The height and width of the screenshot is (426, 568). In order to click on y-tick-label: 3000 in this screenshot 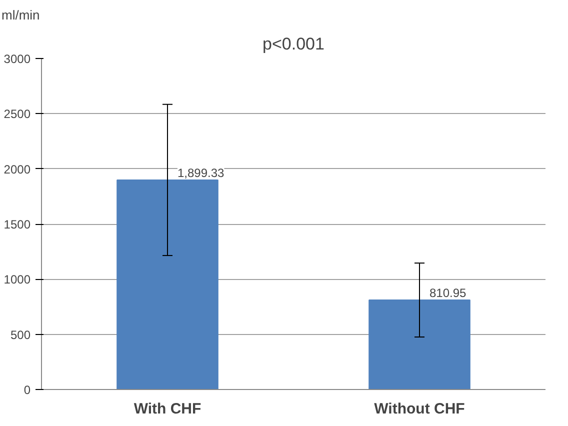, I will do `click(17, 59)`.